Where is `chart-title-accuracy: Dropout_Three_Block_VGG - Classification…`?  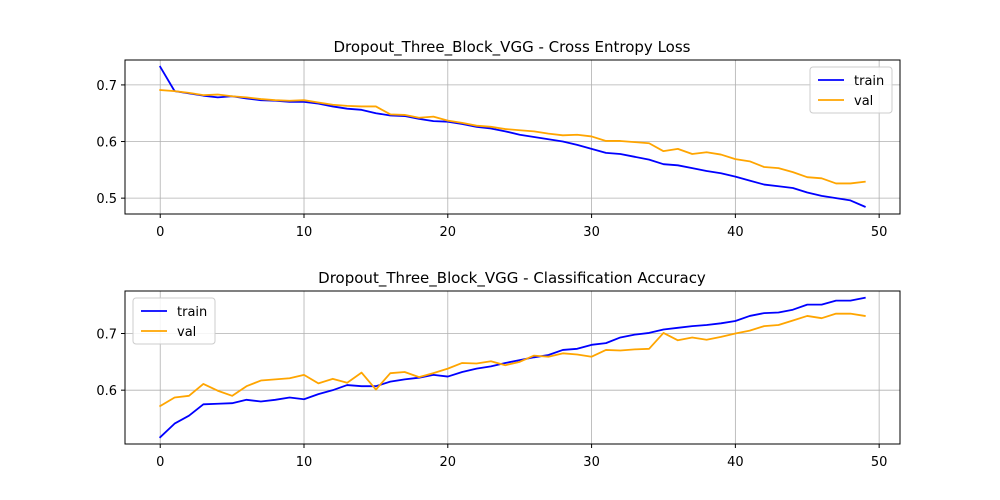 chart-title-accuracy: Dropout_Three_Block_VGG - Classification… is located at coordinates (512, 278).